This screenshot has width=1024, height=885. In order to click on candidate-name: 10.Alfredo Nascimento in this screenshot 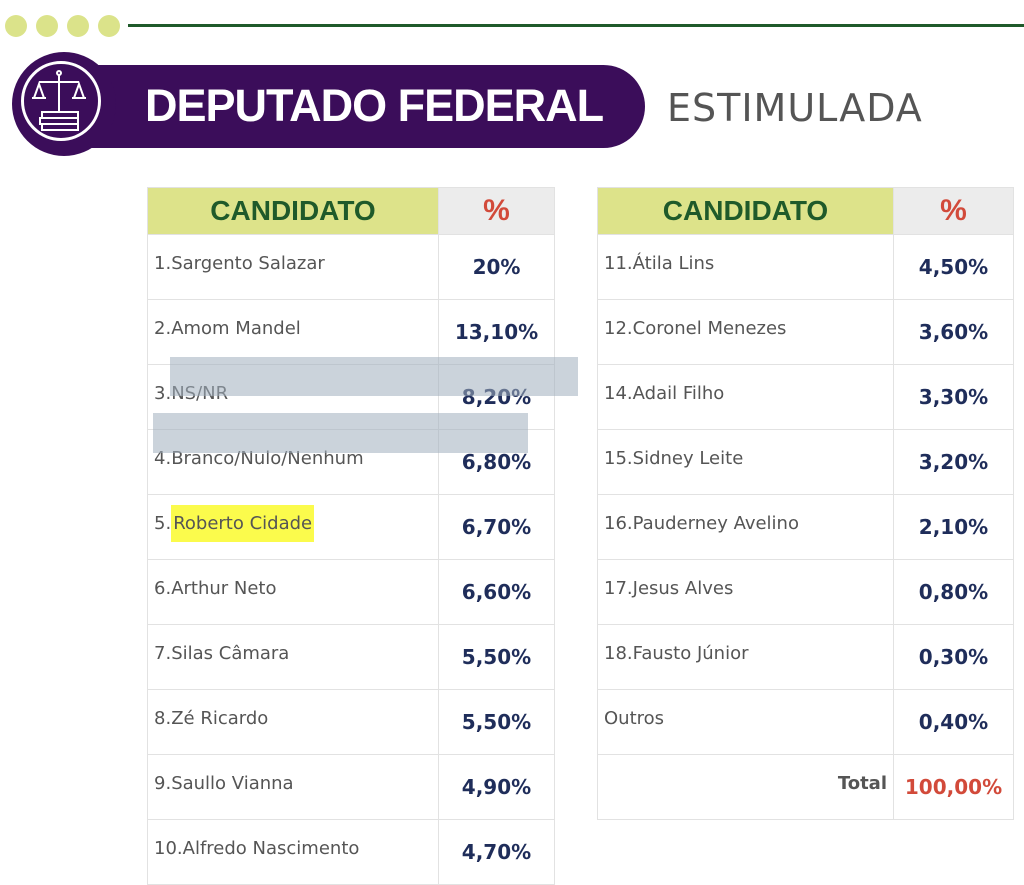, I will do `click(293, 852)`.